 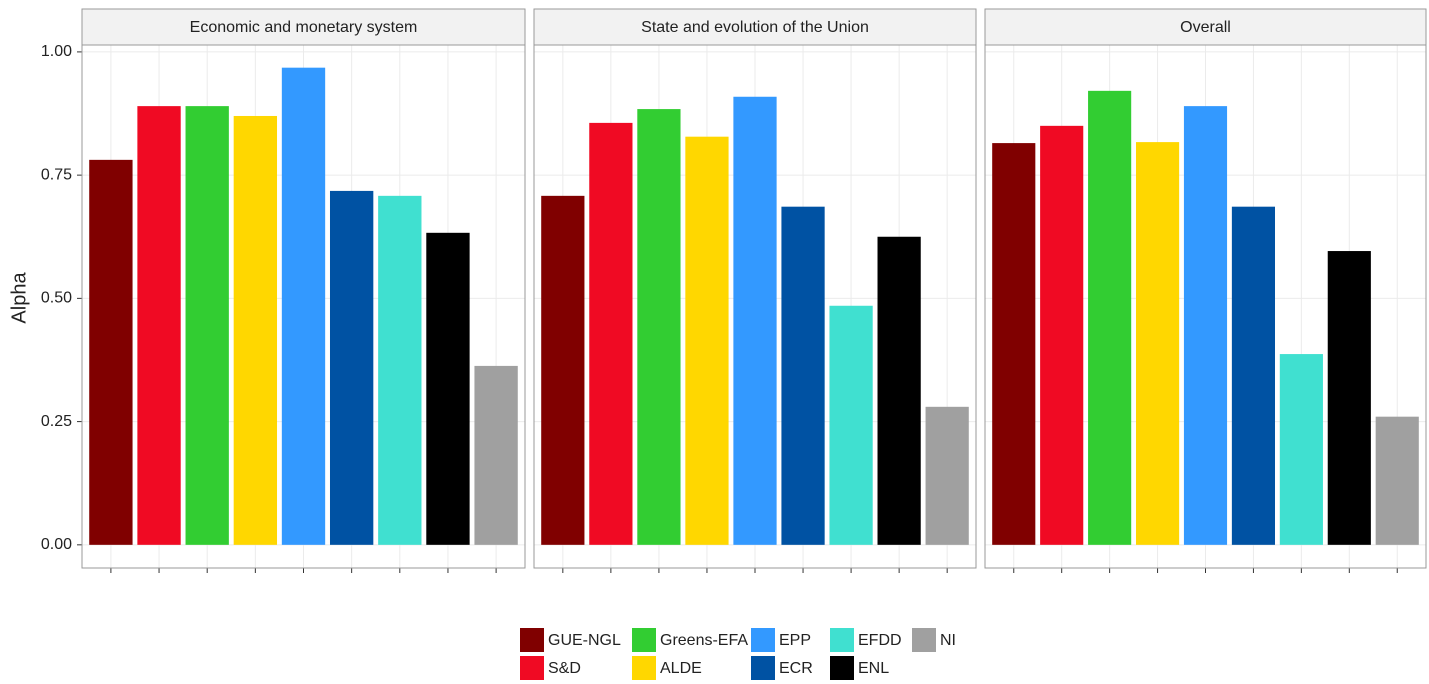 What do you see at coordinates (56, 298) in the screenshot?
I see `y-tick-label: 0.50` at bounding box center [56, 298].